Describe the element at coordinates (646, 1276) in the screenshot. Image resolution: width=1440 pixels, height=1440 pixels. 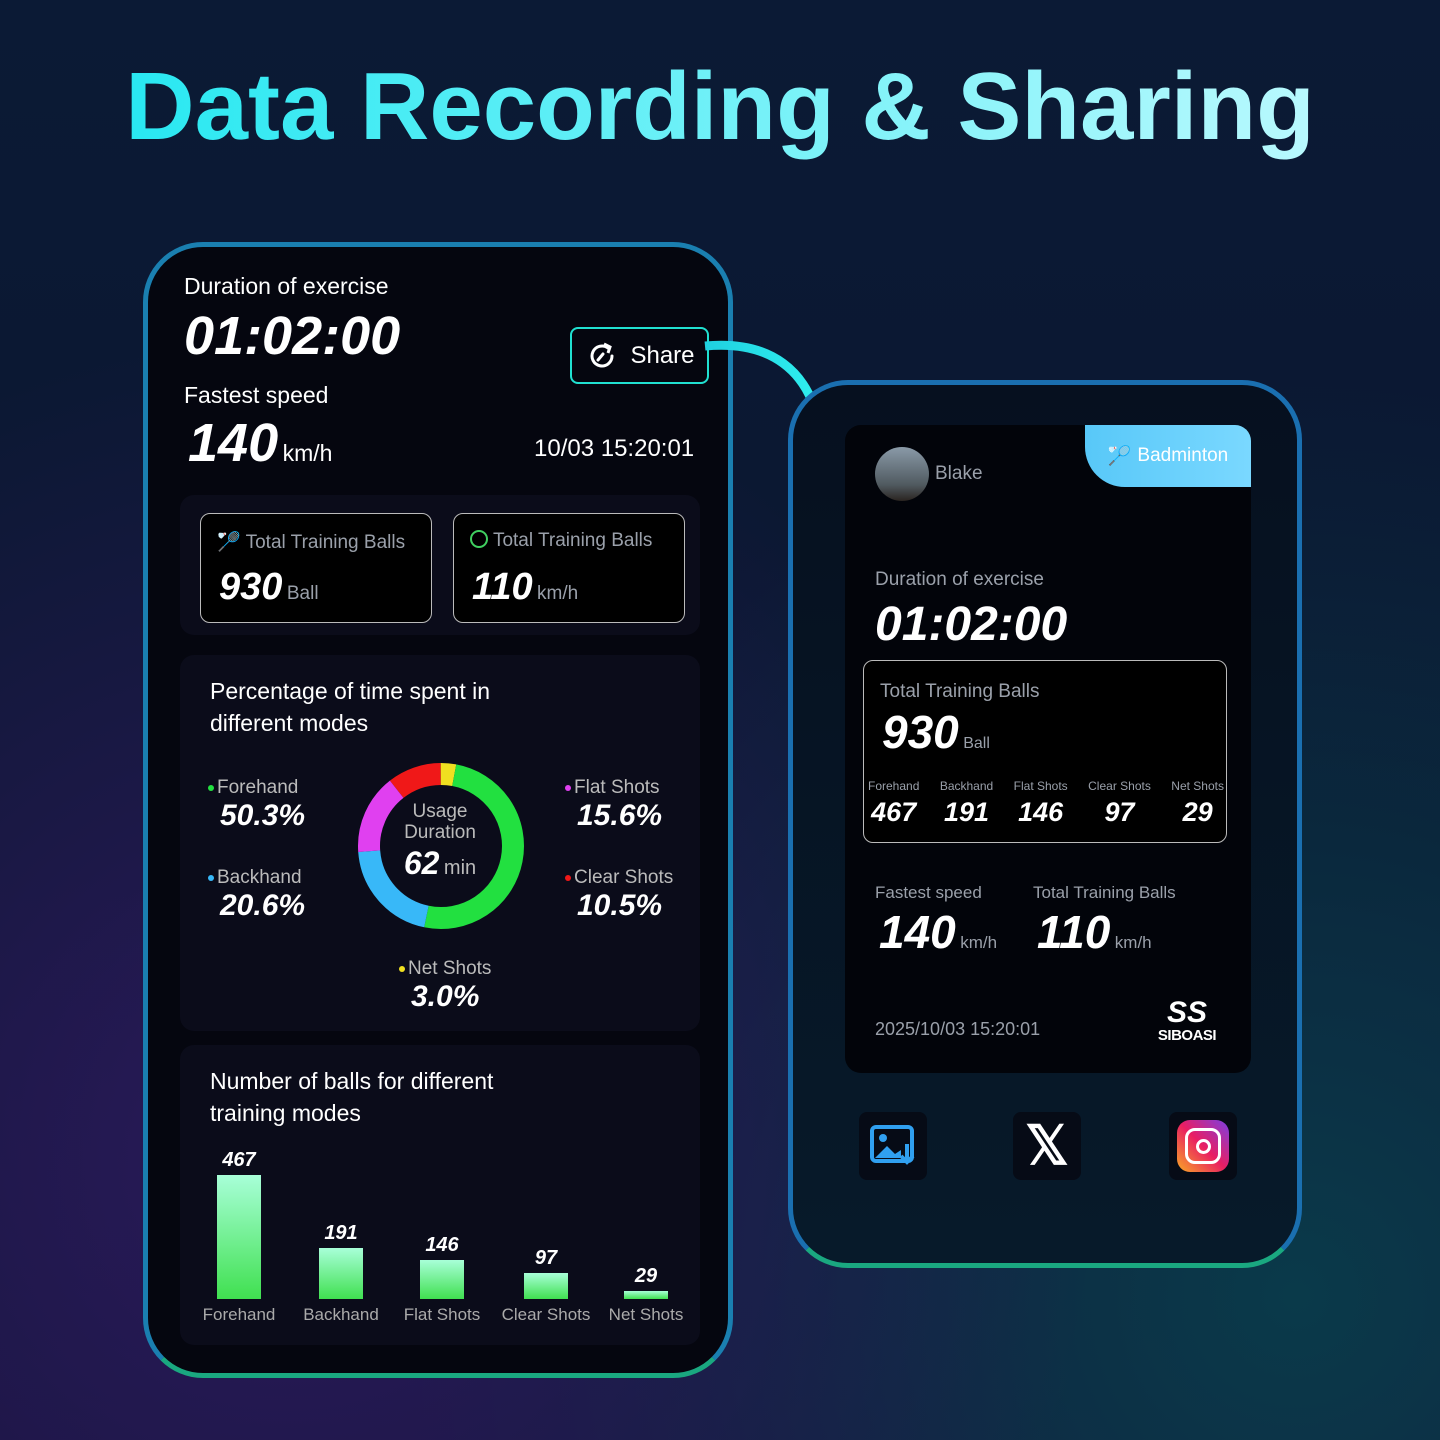
I see `bar-value: 29` at that location.